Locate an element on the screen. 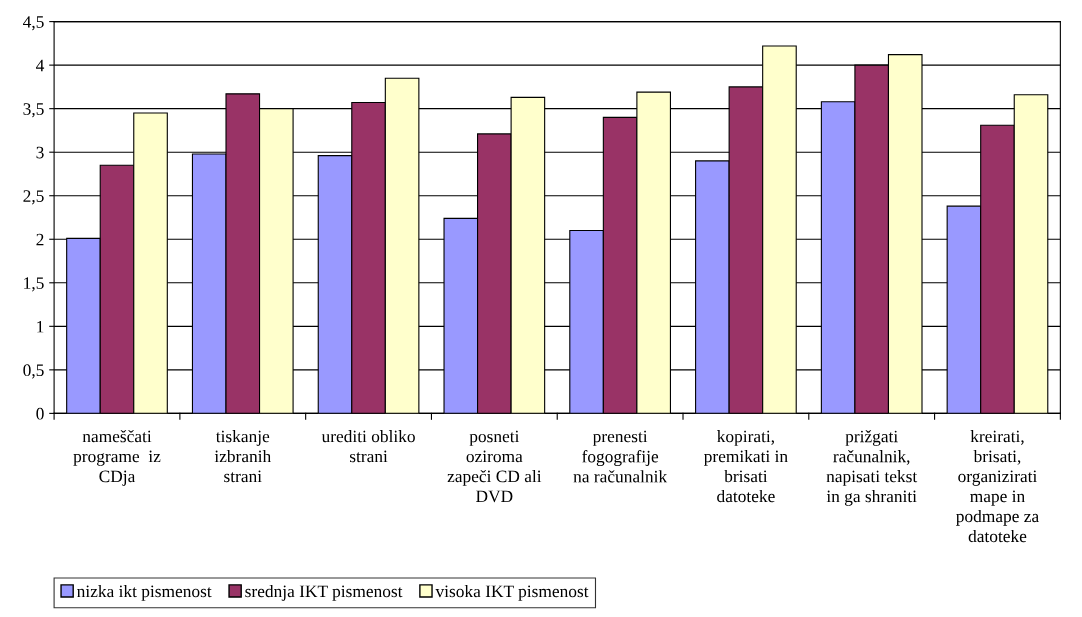 This screenshot has width=1082, height=617. x-tick-label: kopirati, premikati in brisati datoteke is located at coordinates (746, 466).